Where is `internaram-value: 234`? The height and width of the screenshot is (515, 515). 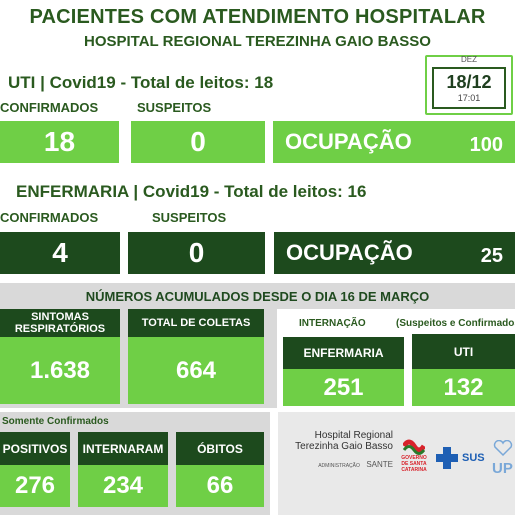 internaram-value: 234 is located at coordinates (123, 486).